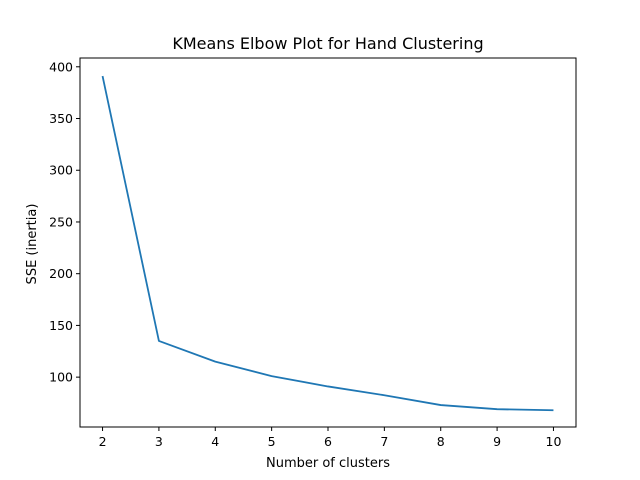 The width and height of the screenshot is (640, 480). What do you see at coordinates (272, 441) in the screenshot?
I see `x-tick-label: 5` at bounding box center [272, 441].